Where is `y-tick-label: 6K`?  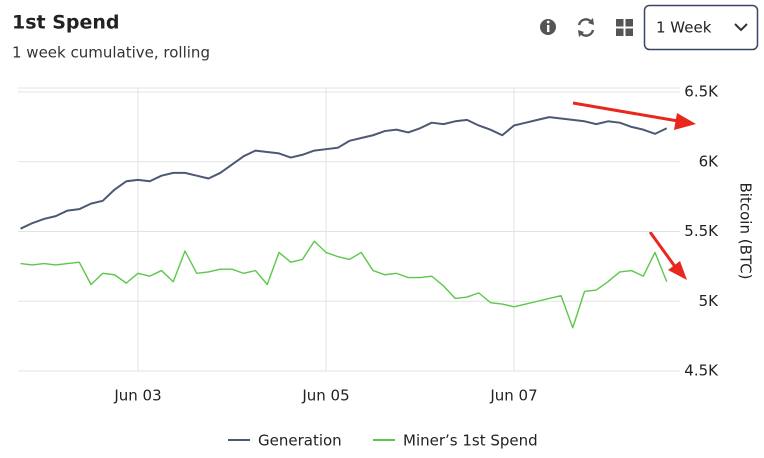 y-tick-label: 6K is located at coordinates (709, 161).